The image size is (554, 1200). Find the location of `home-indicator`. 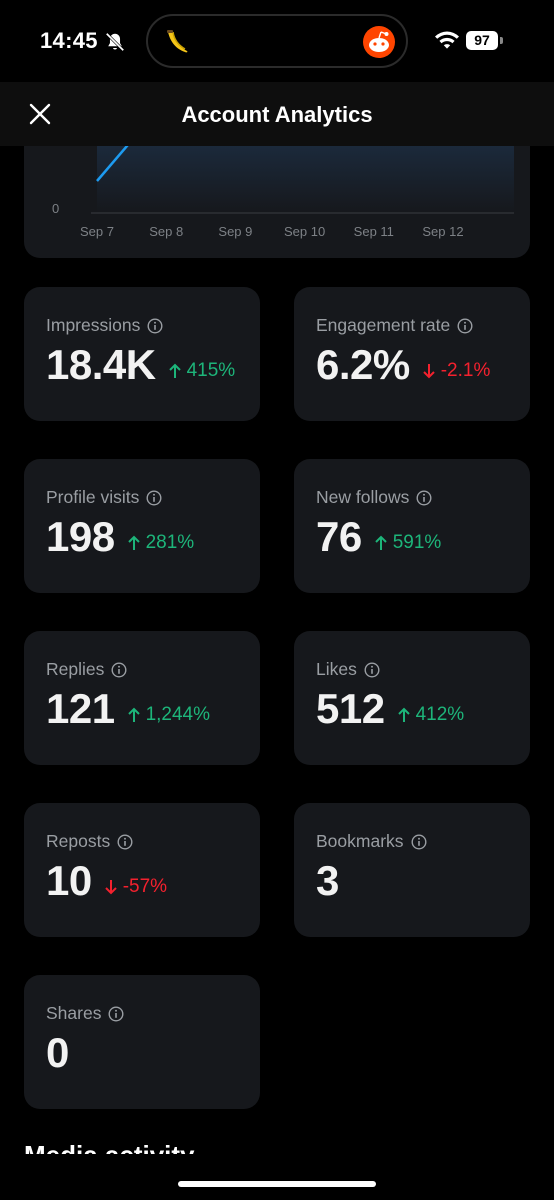

home-indicator is located at coordinates (277, 1184).